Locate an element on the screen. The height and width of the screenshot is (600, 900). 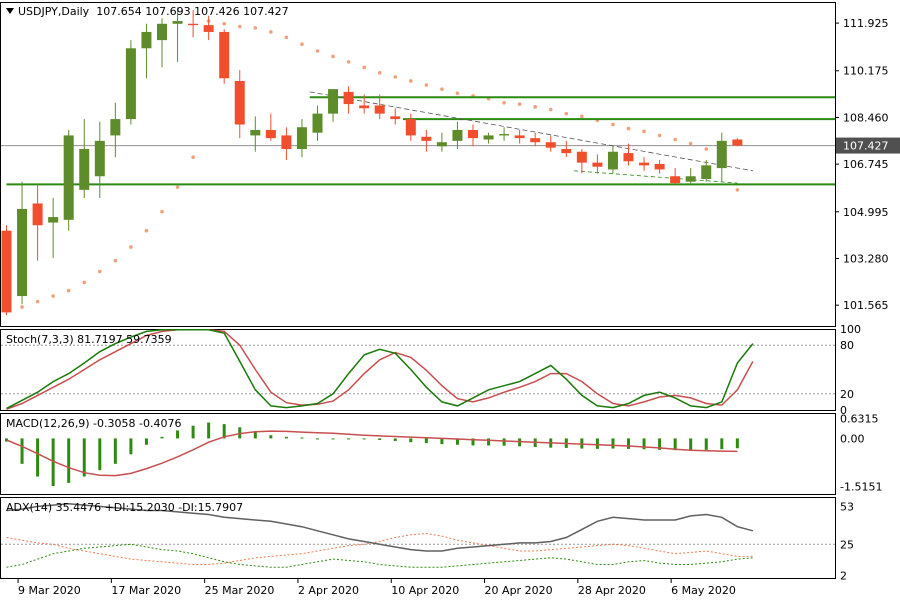
ohlc-values: 107.654 107.693 107.426 107.427 is located at coordinates (192, 11).